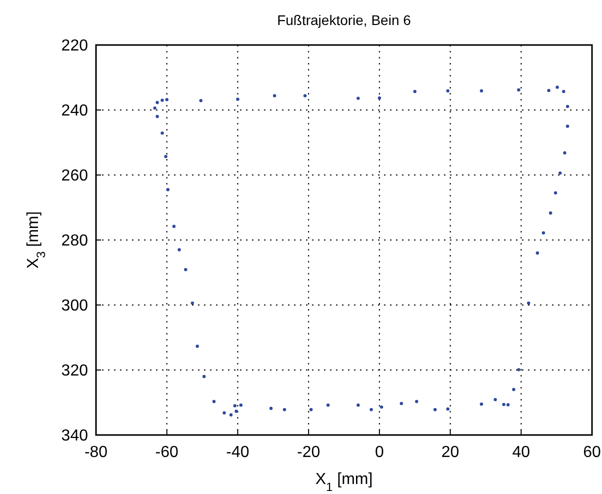 This screenshot has height=494, width=602. Describe the element at coordinates (74, 111) in the screenshot. I see `y-tick-label: 240` at that location.